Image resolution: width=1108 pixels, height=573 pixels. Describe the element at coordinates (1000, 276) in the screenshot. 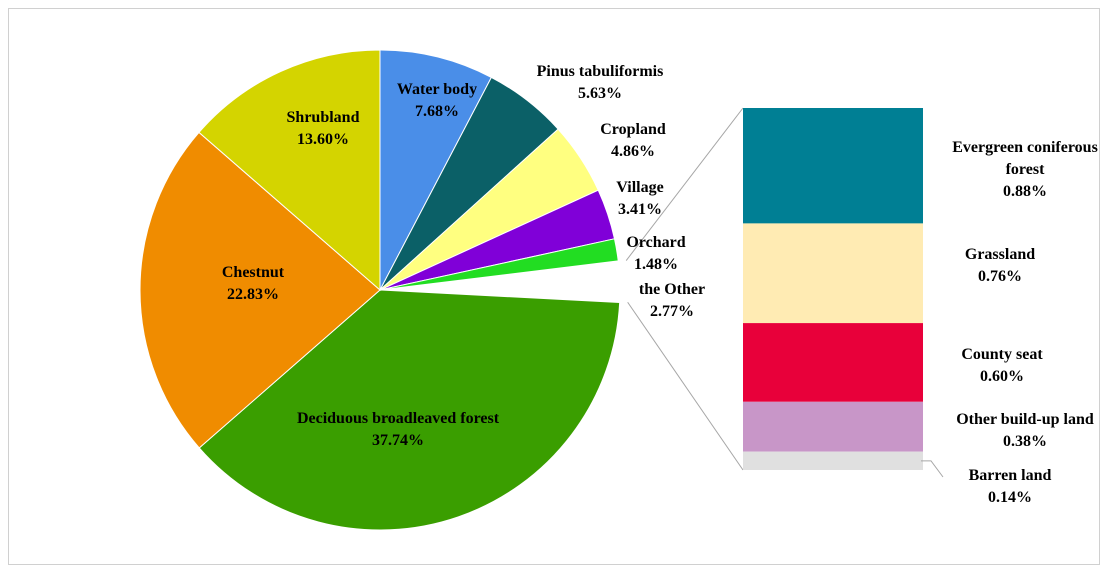

I see `label-value: 0.76%` at that location.